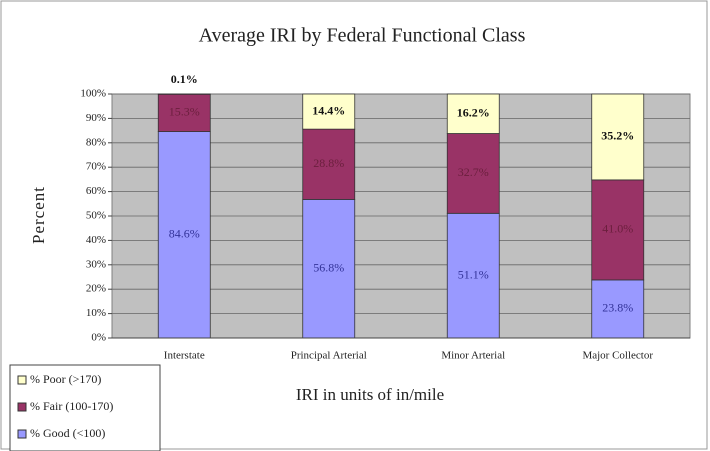 The height and width of the screenshot is (451, 710). What do you see at coordinates (67, 433) in the screenshot?
I see `legend-label: % Good (<100)` at bounding box center [67, 433].